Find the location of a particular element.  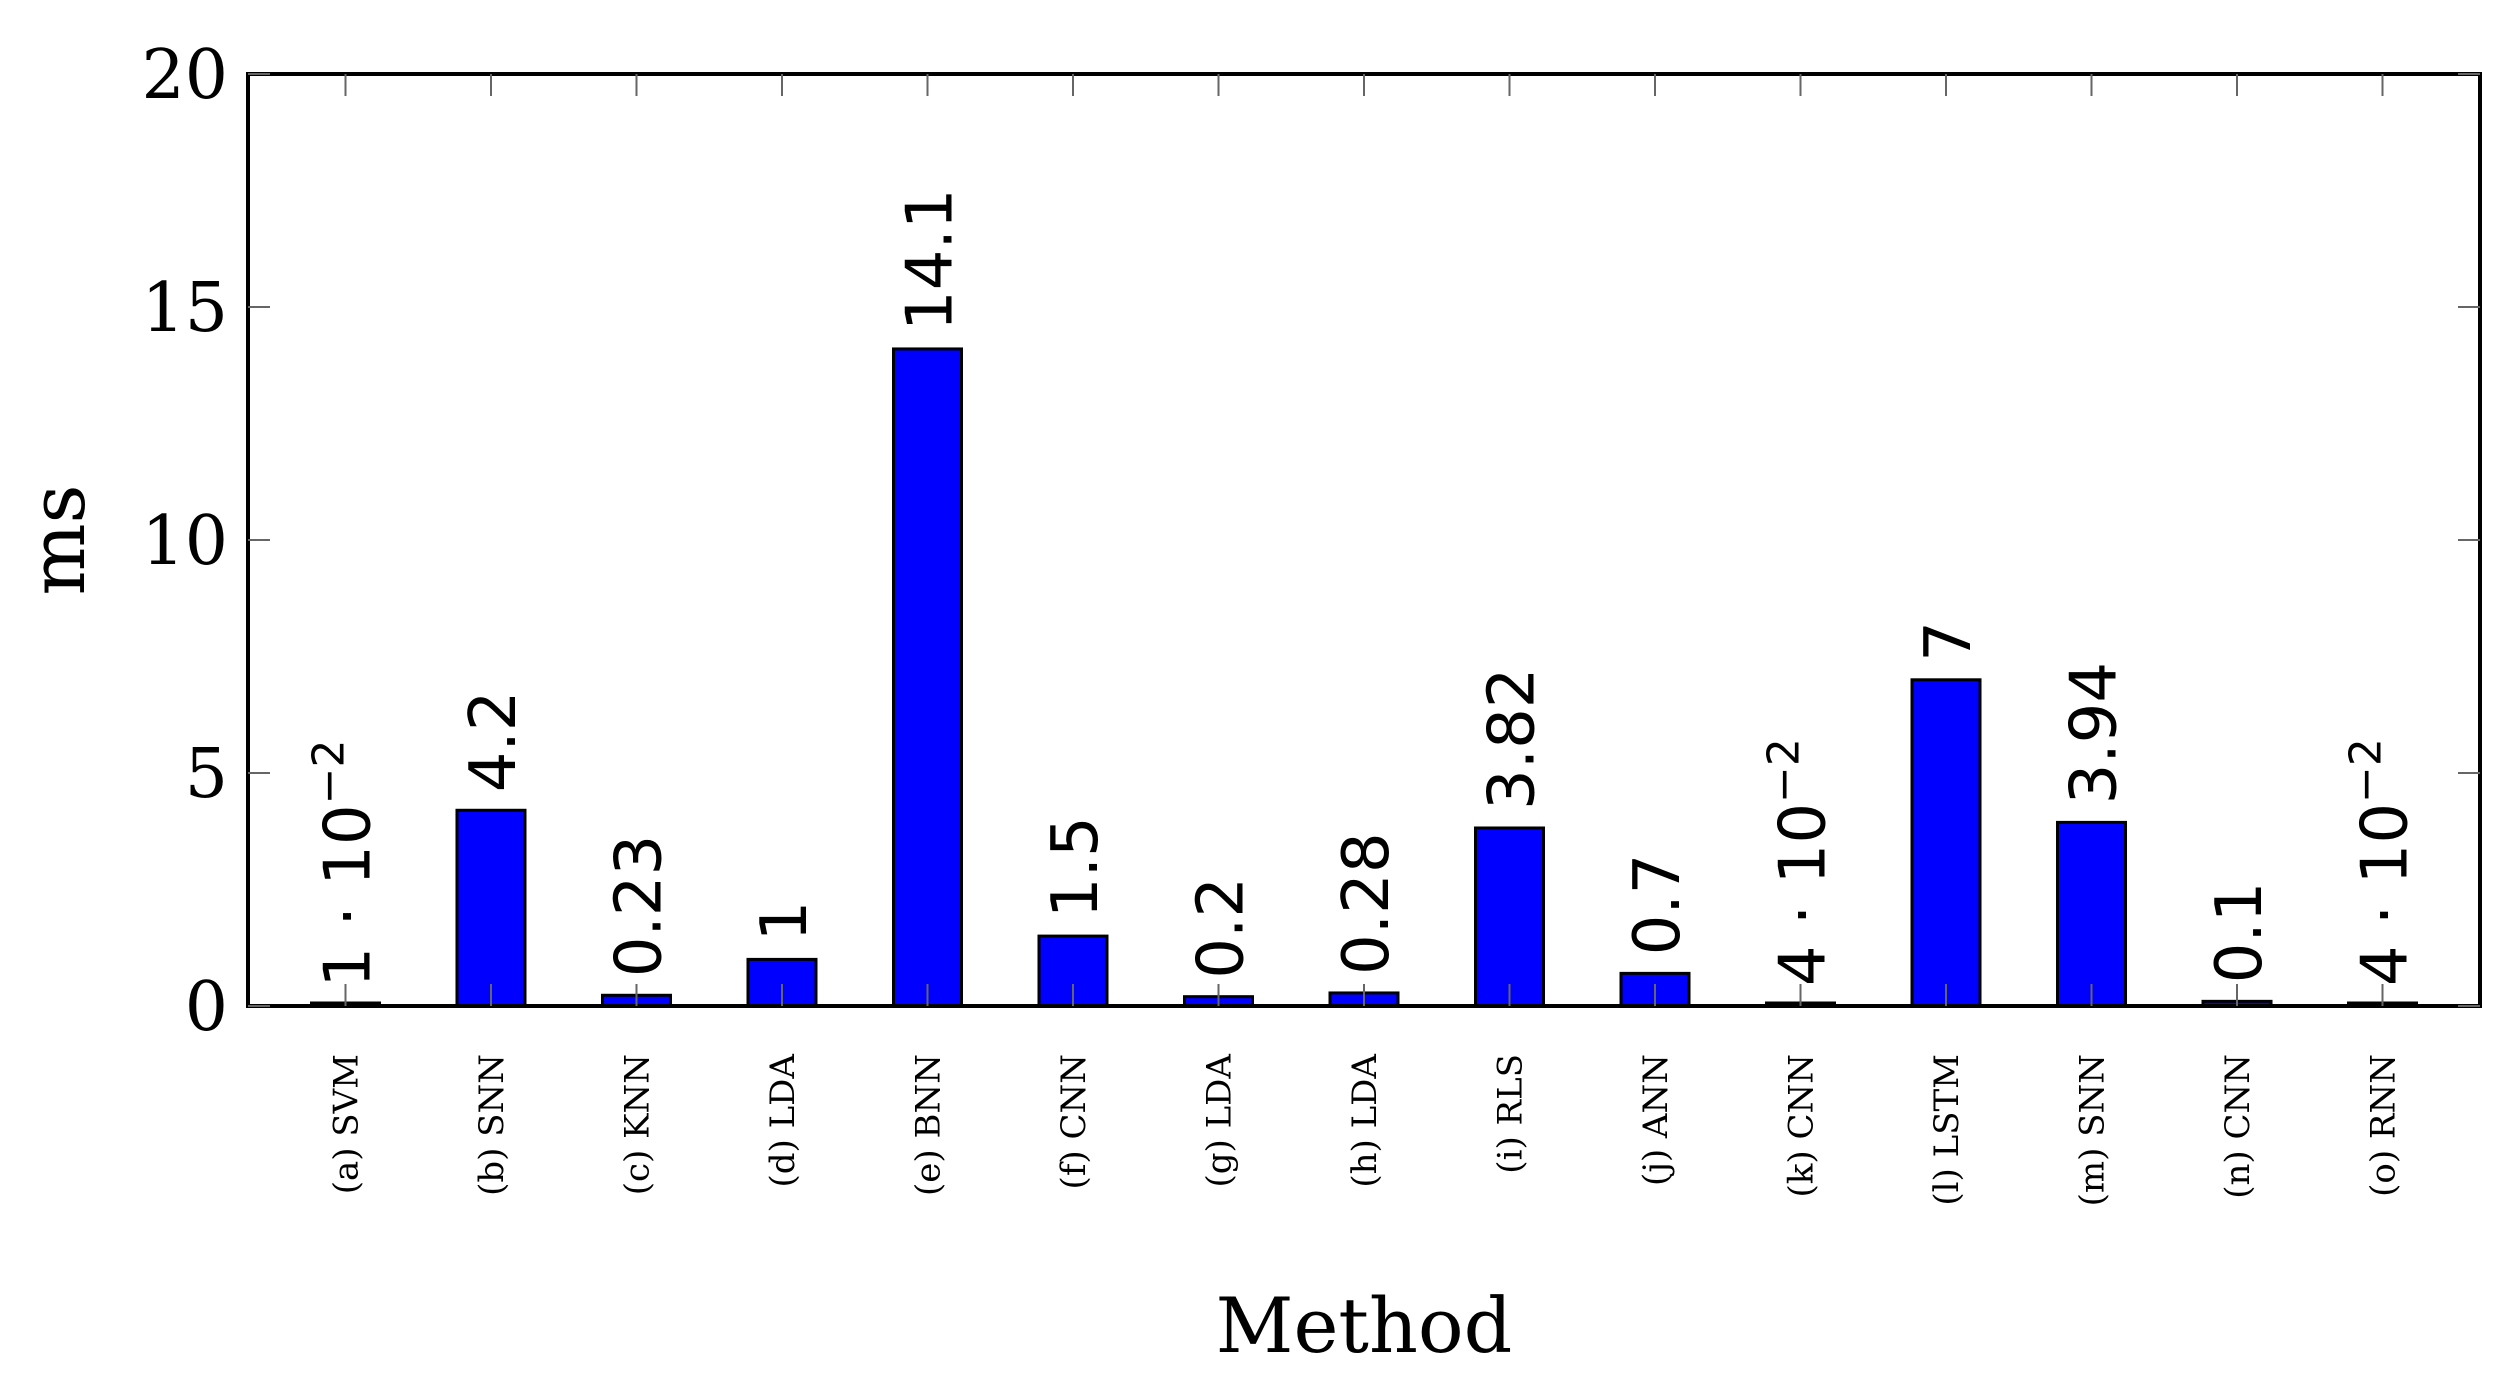

x-tick-label: (e) BNN is located at coordinates (928, 1125).